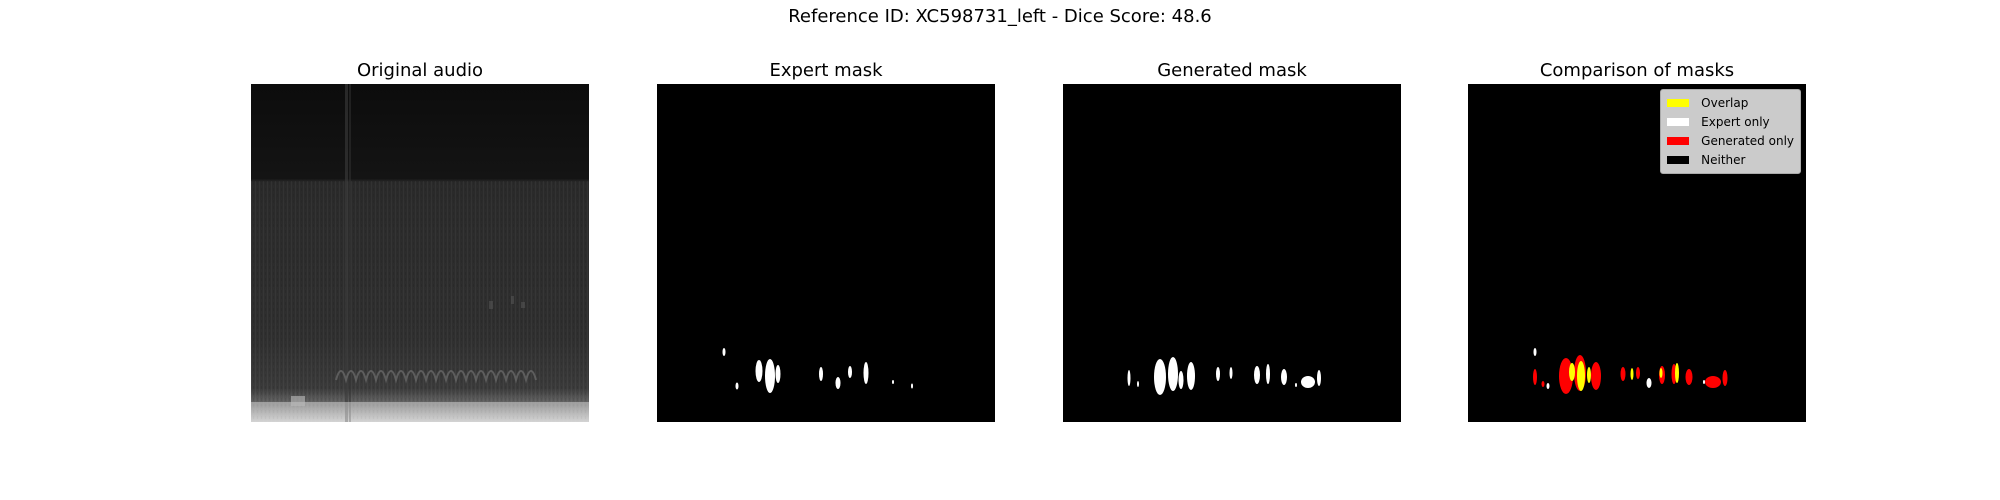 This screenshot has height=500, width=2000. I want to click on legend-item-expert-only: Expert only, so click(1730, 121).